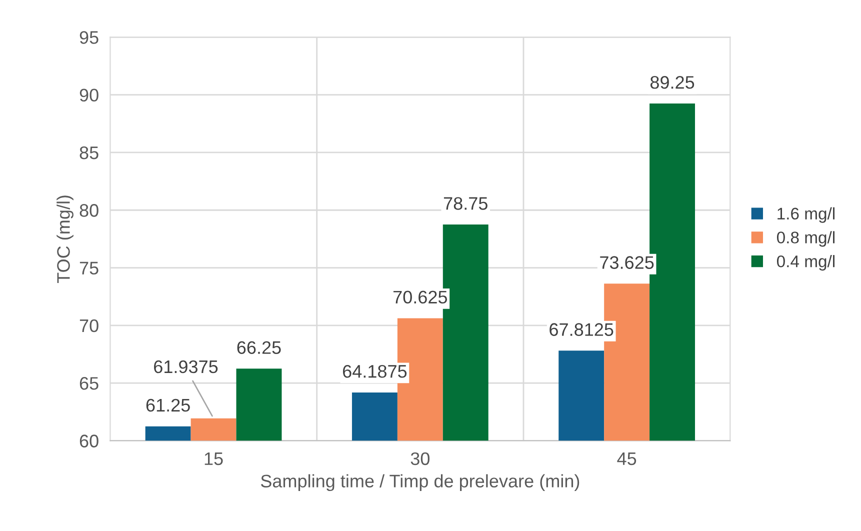 The height and width of the screenshot is (531, 861). What do you see at coordinates (420, 459) in the screenshot?
I see `x-tick-label: 30` at bounding box center [420, 459].